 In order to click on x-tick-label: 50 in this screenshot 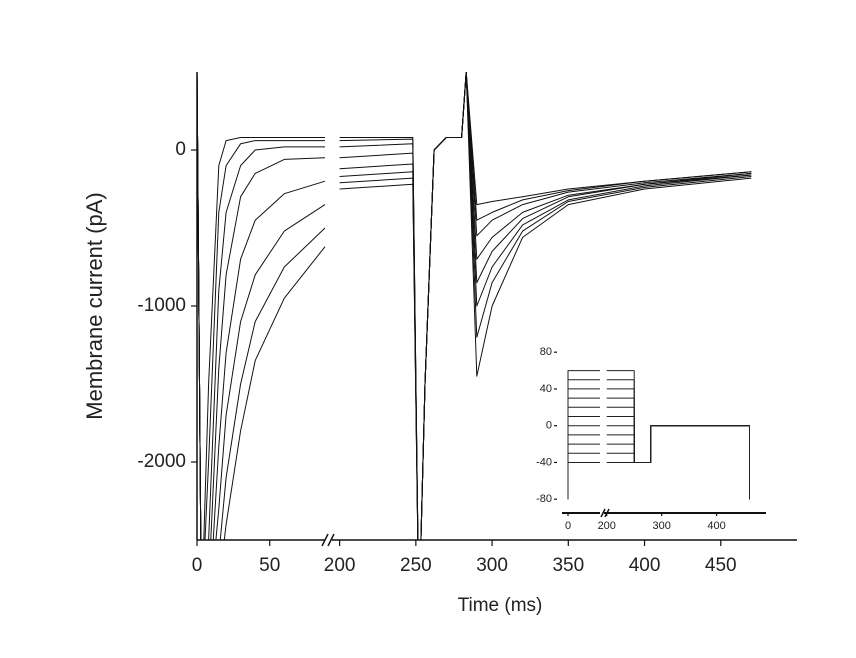, I will do `click(269, 565)`.